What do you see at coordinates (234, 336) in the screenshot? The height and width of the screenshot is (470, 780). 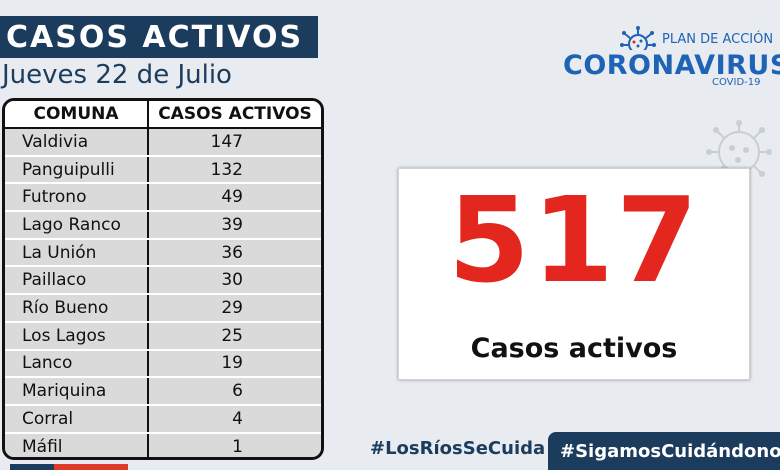 I see `casos-cell: 25` at bounding box center [234, 336].